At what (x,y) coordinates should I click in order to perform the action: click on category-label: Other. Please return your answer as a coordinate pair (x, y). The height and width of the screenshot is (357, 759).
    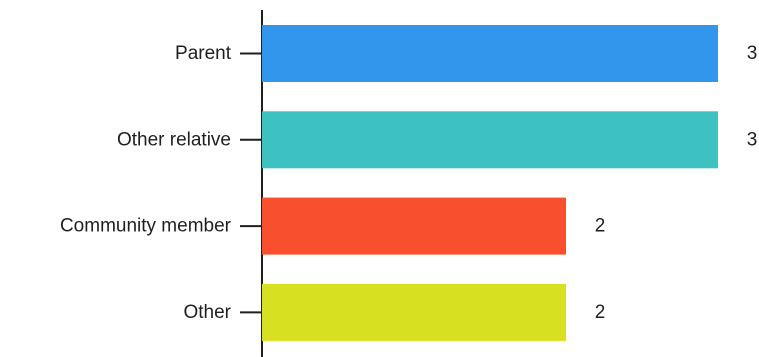
    Looking at the image, I should click on (207, 312).